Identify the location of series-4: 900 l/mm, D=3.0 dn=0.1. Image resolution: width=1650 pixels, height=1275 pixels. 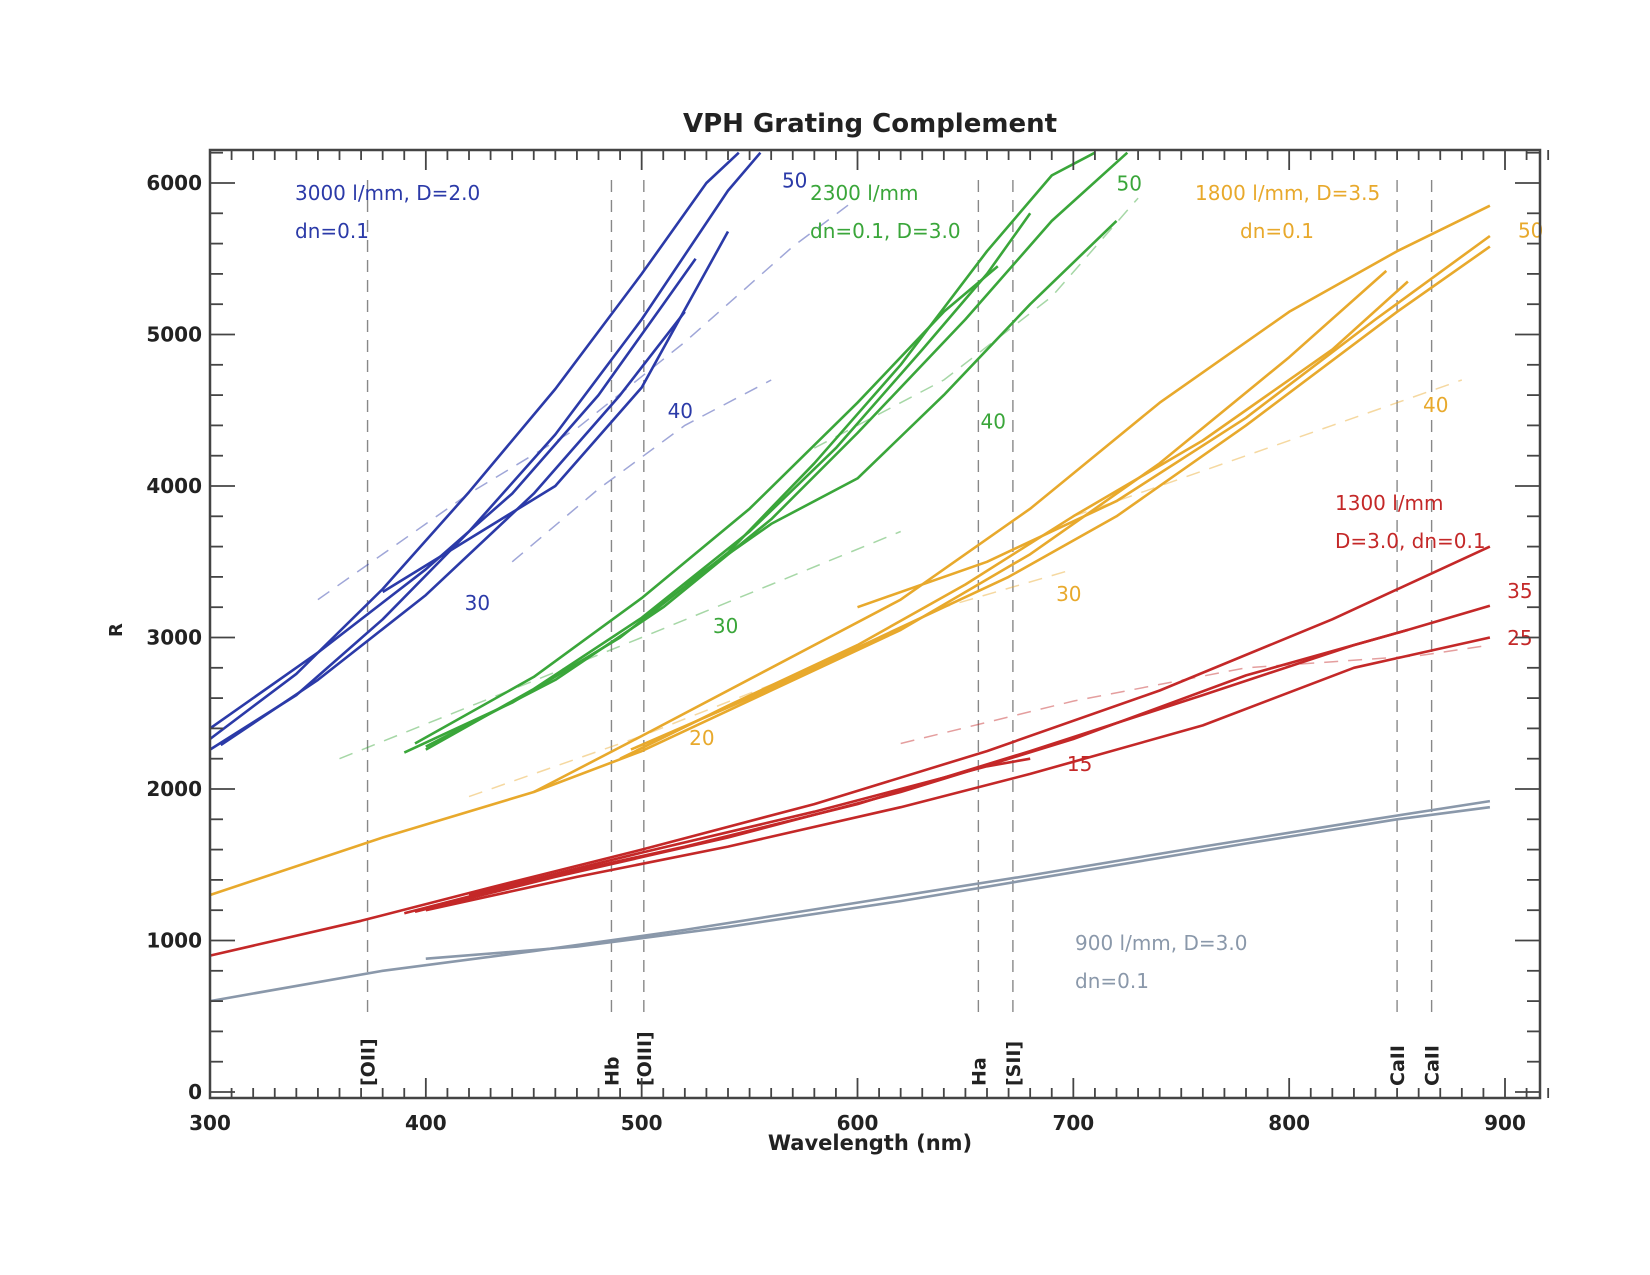
(850, 901).